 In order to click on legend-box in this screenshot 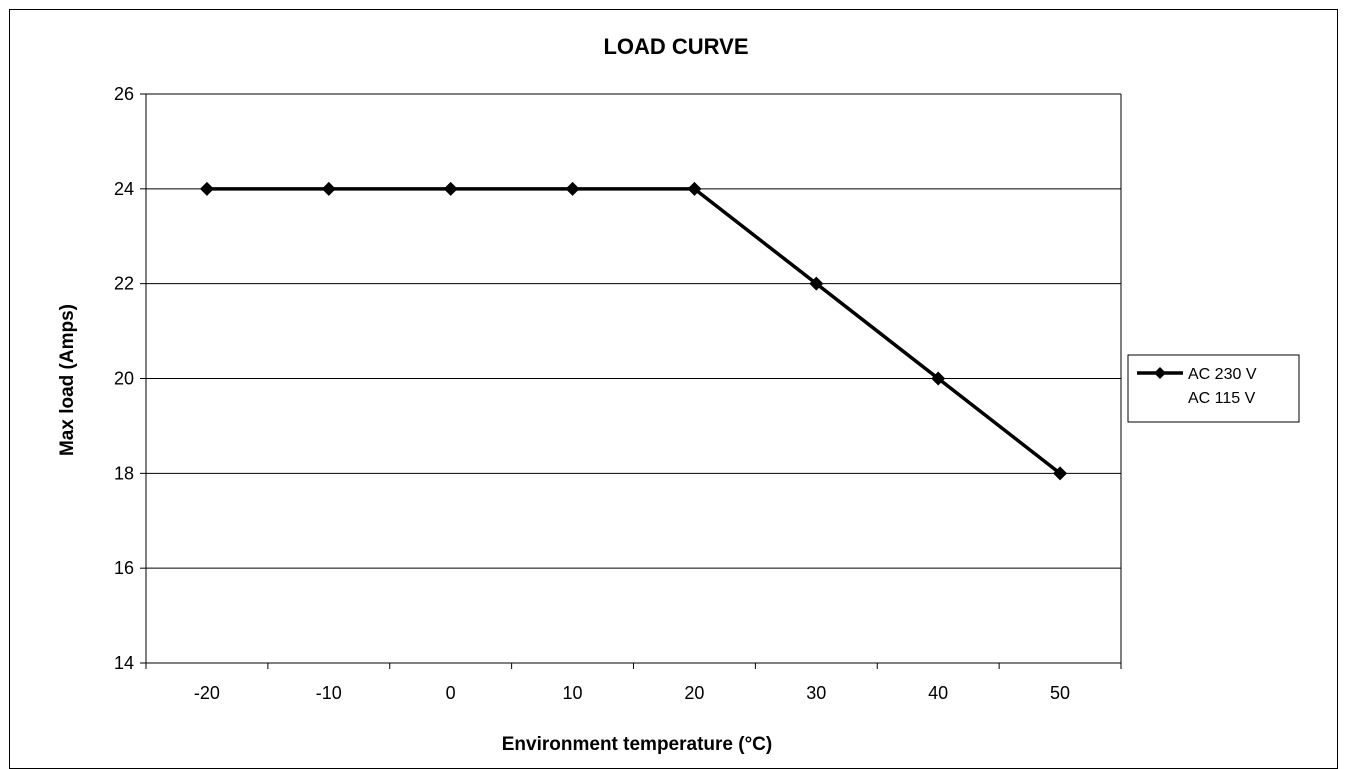, I will do `click(1213, 388)`.